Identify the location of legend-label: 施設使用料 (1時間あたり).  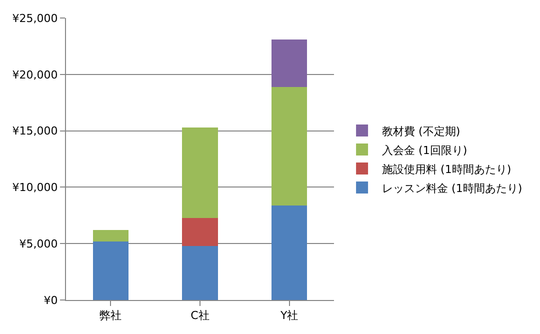
(447, 169).